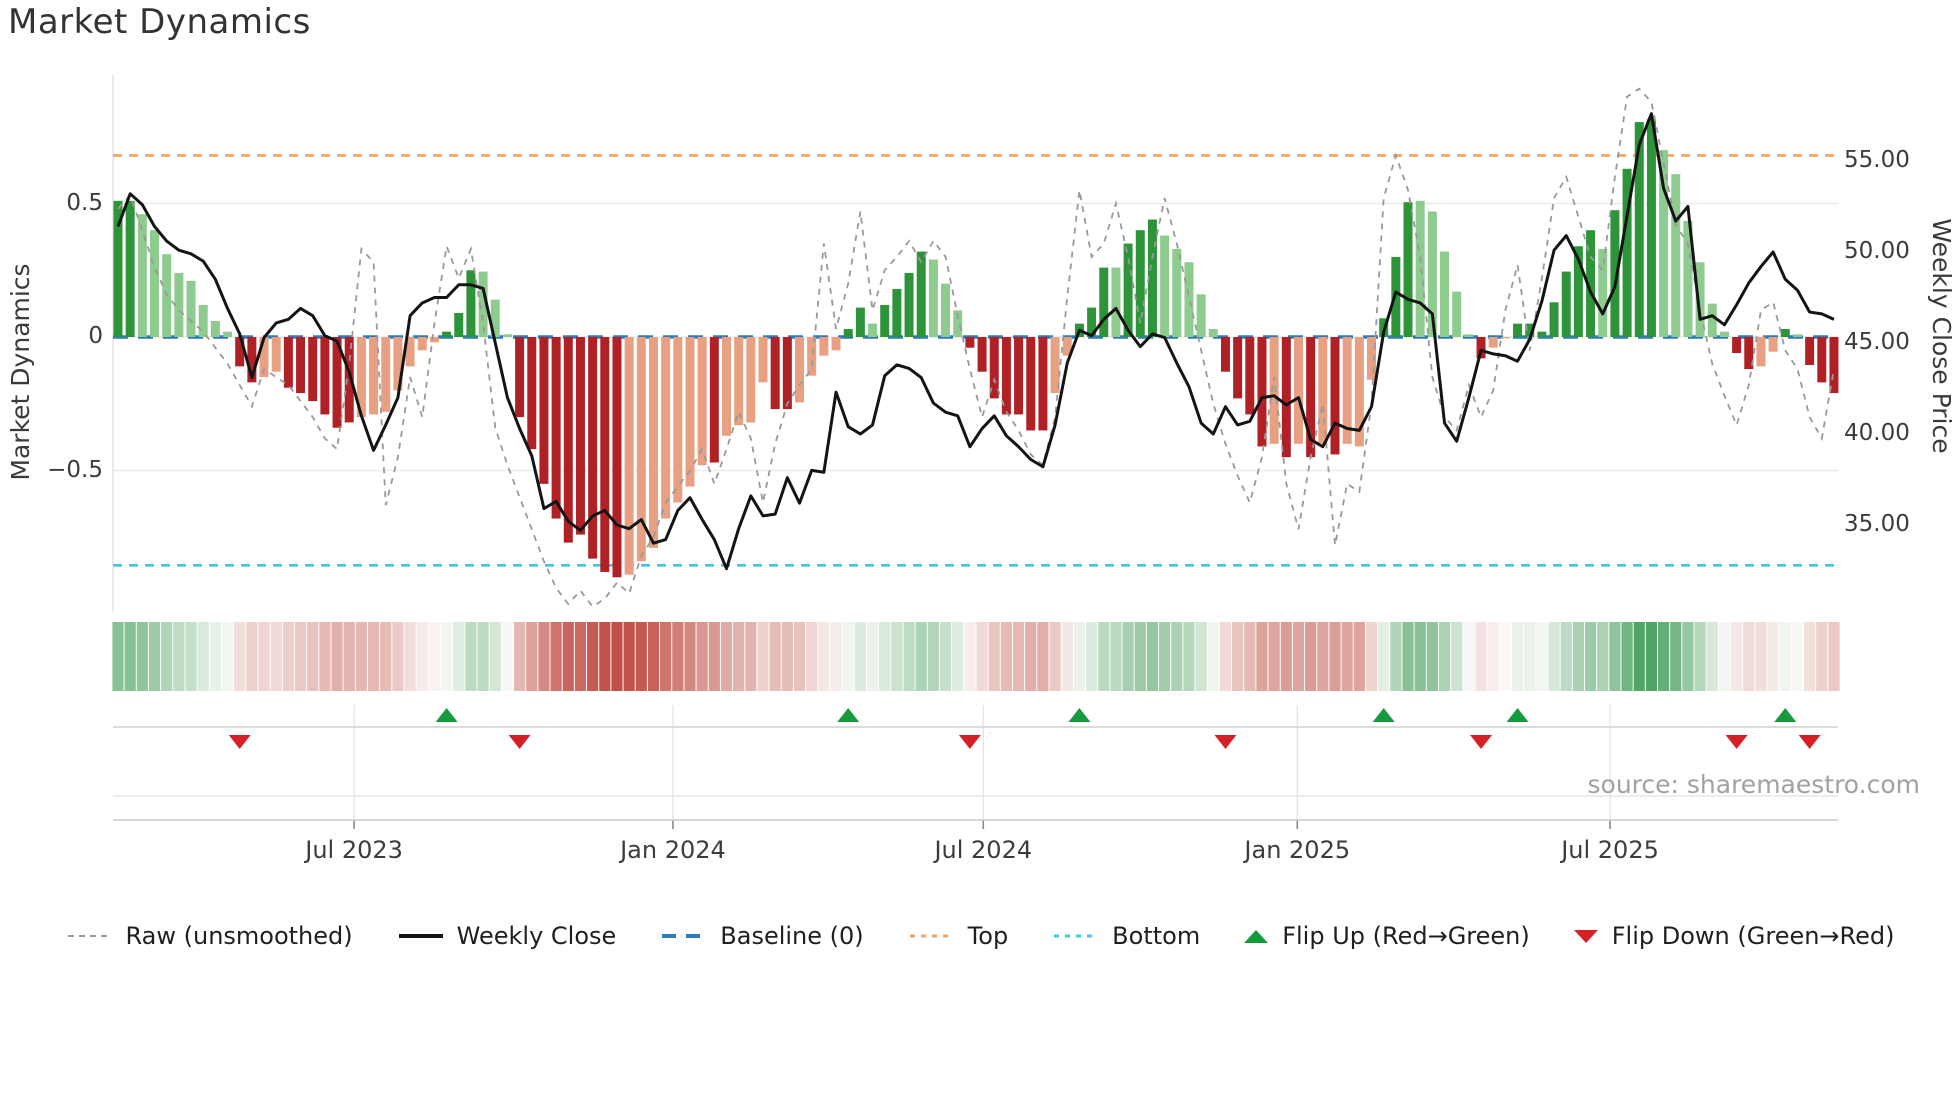  I want to click on legend-item-2: Weekly Close, so click(507, 936).